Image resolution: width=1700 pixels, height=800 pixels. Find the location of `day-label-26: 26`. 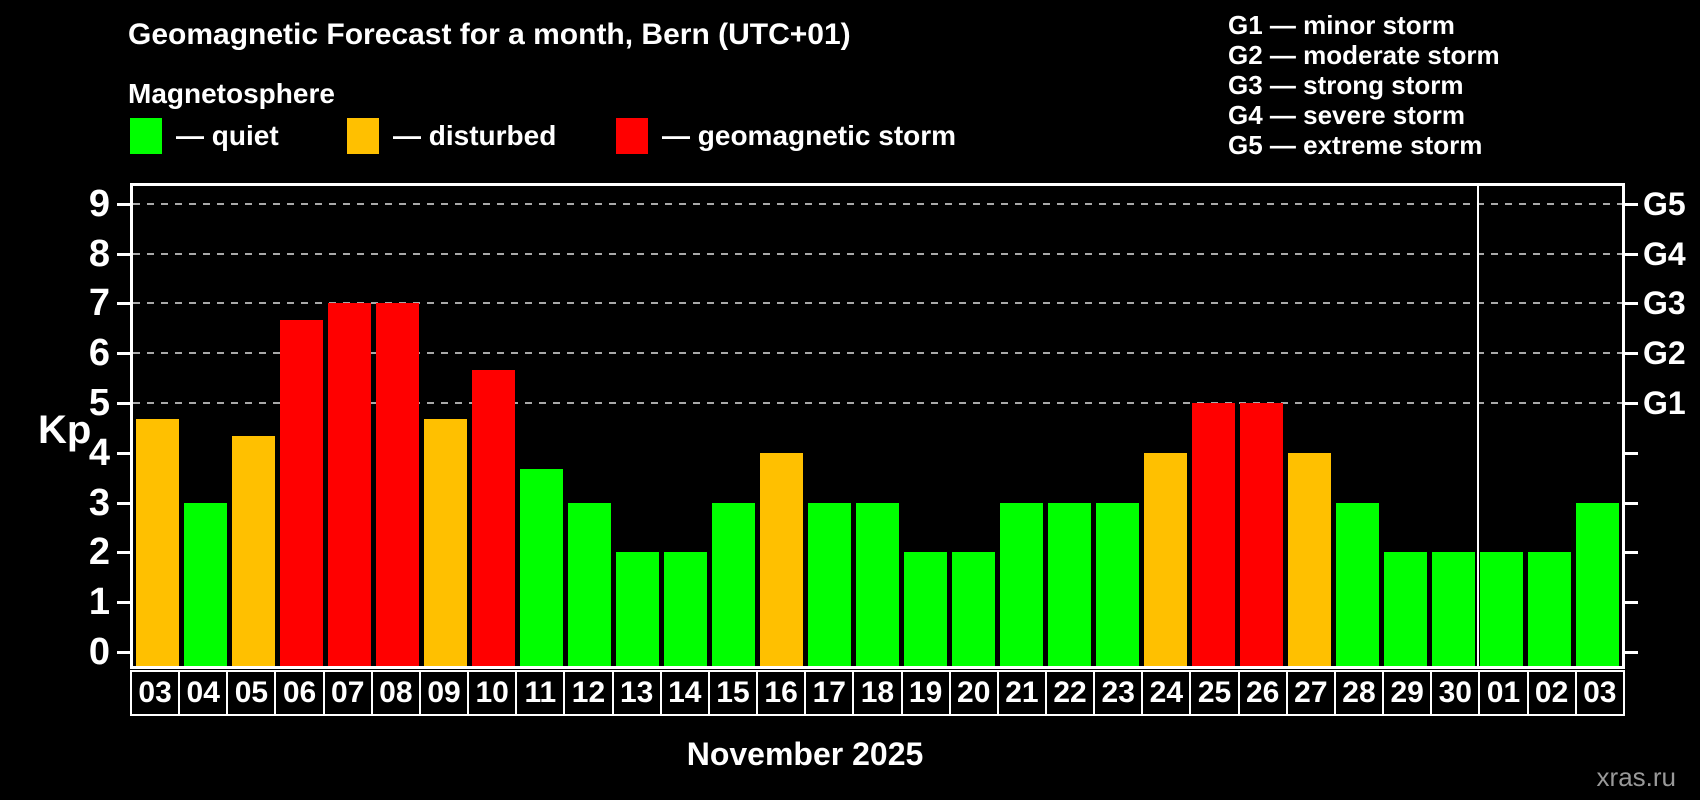

day-label-26: 26 is located at coordinates (1264, 693).